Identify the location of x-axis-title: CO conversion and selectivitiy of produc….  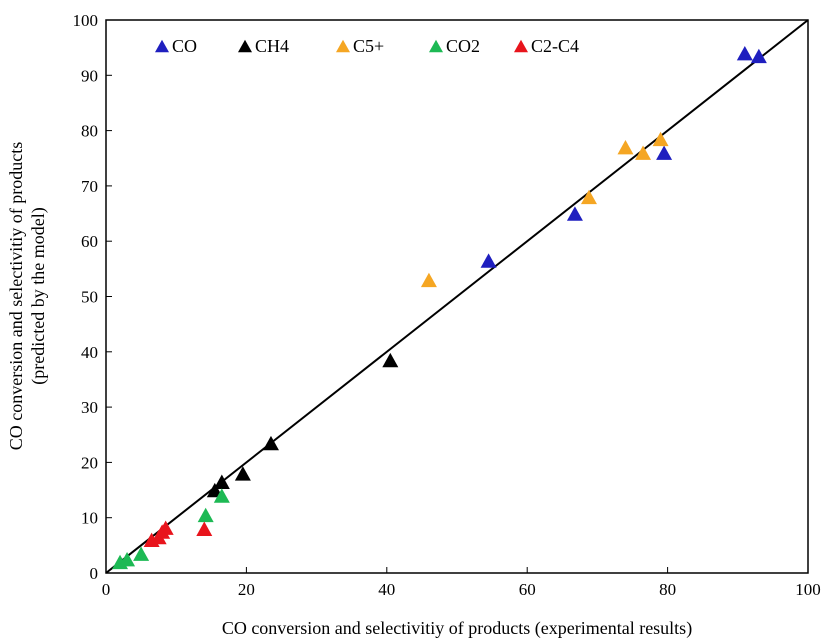
(457, 628).